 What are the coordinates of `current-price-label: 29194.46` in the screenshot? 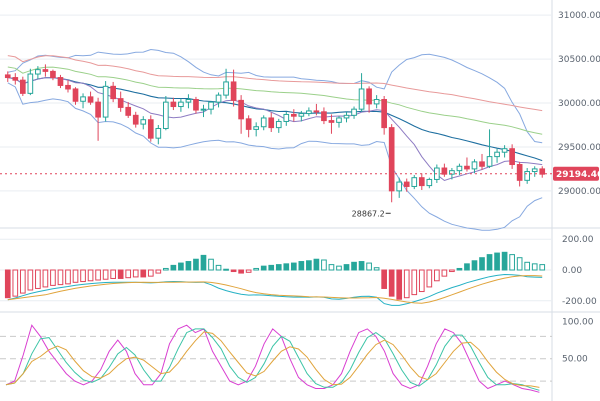 It's located at (578, 175).